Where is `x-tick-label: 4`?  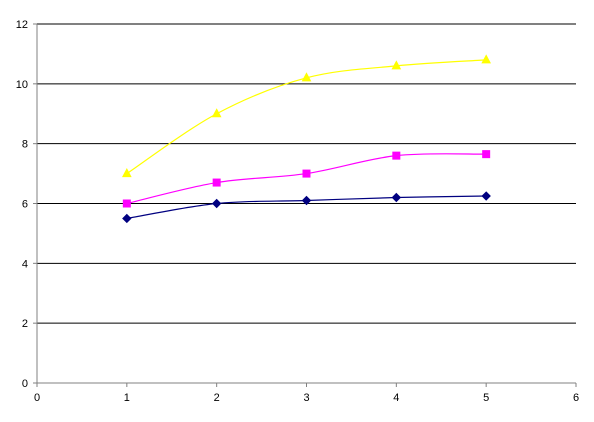 x-tick-label: 4 is located at coordinates (396, 398).